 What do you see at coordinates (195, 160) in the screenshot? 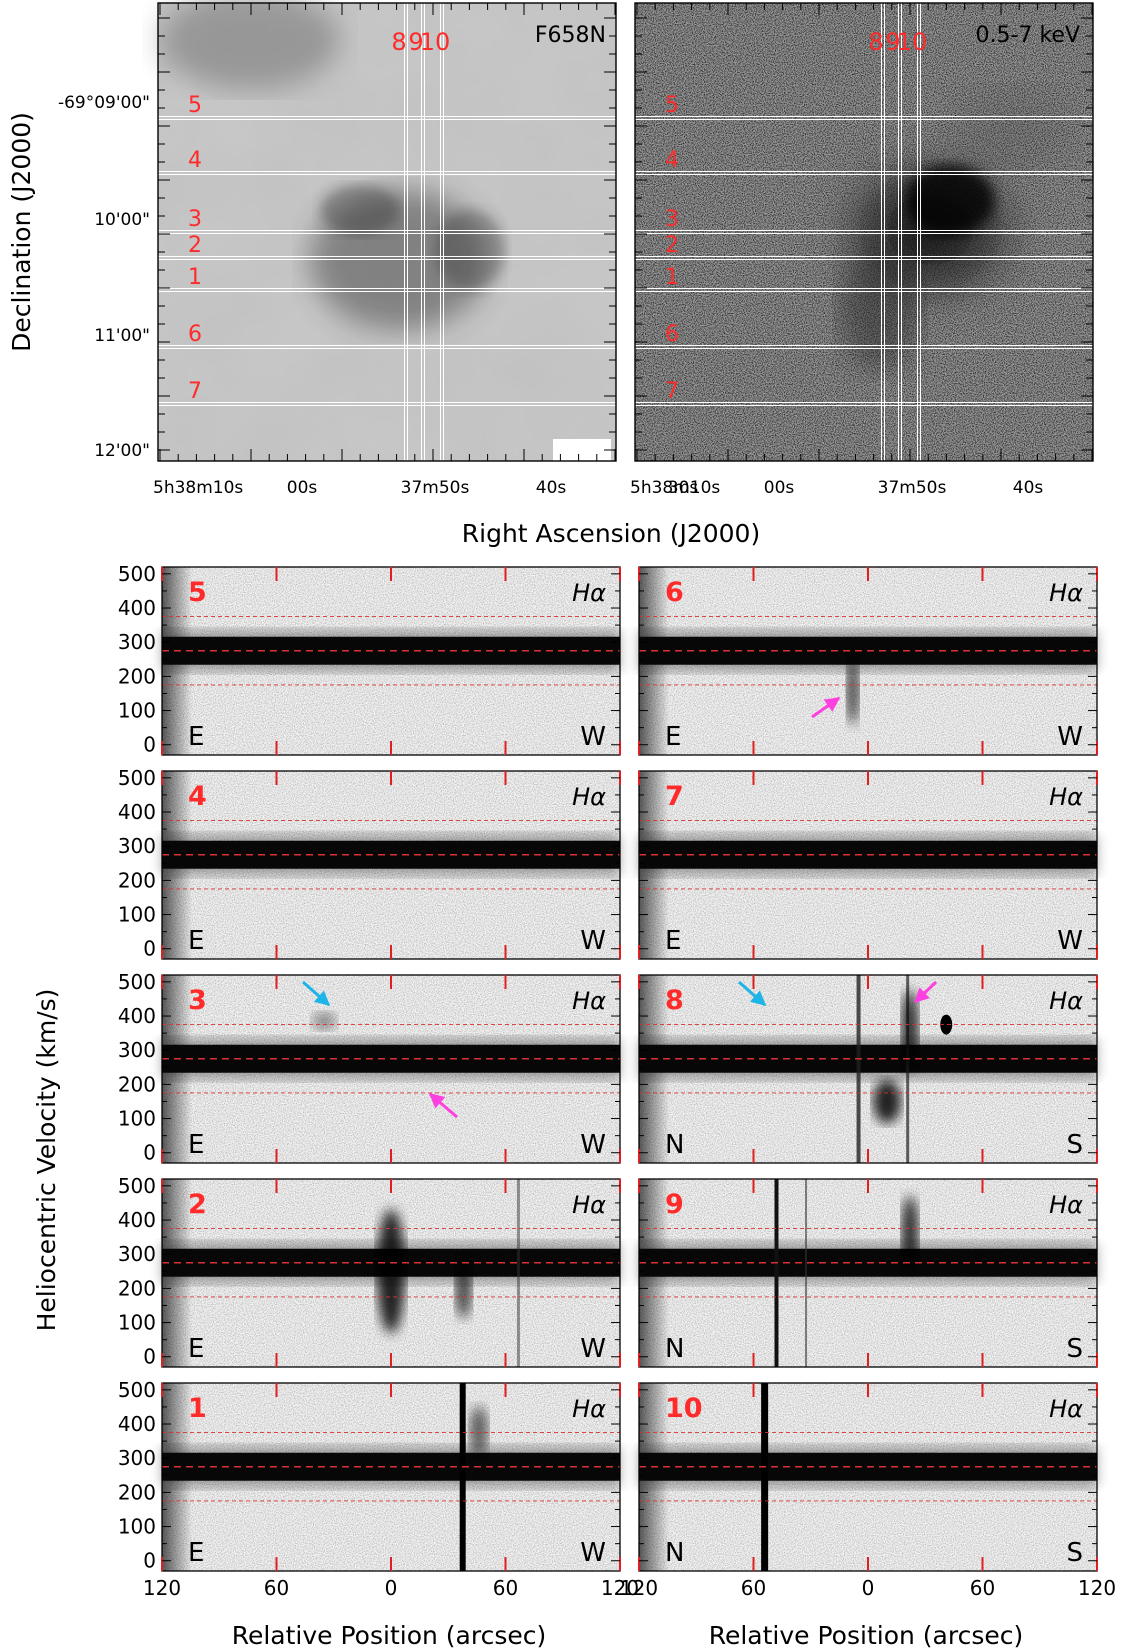
I see `slit-label-4: 4` at bounding box center [195, 160].